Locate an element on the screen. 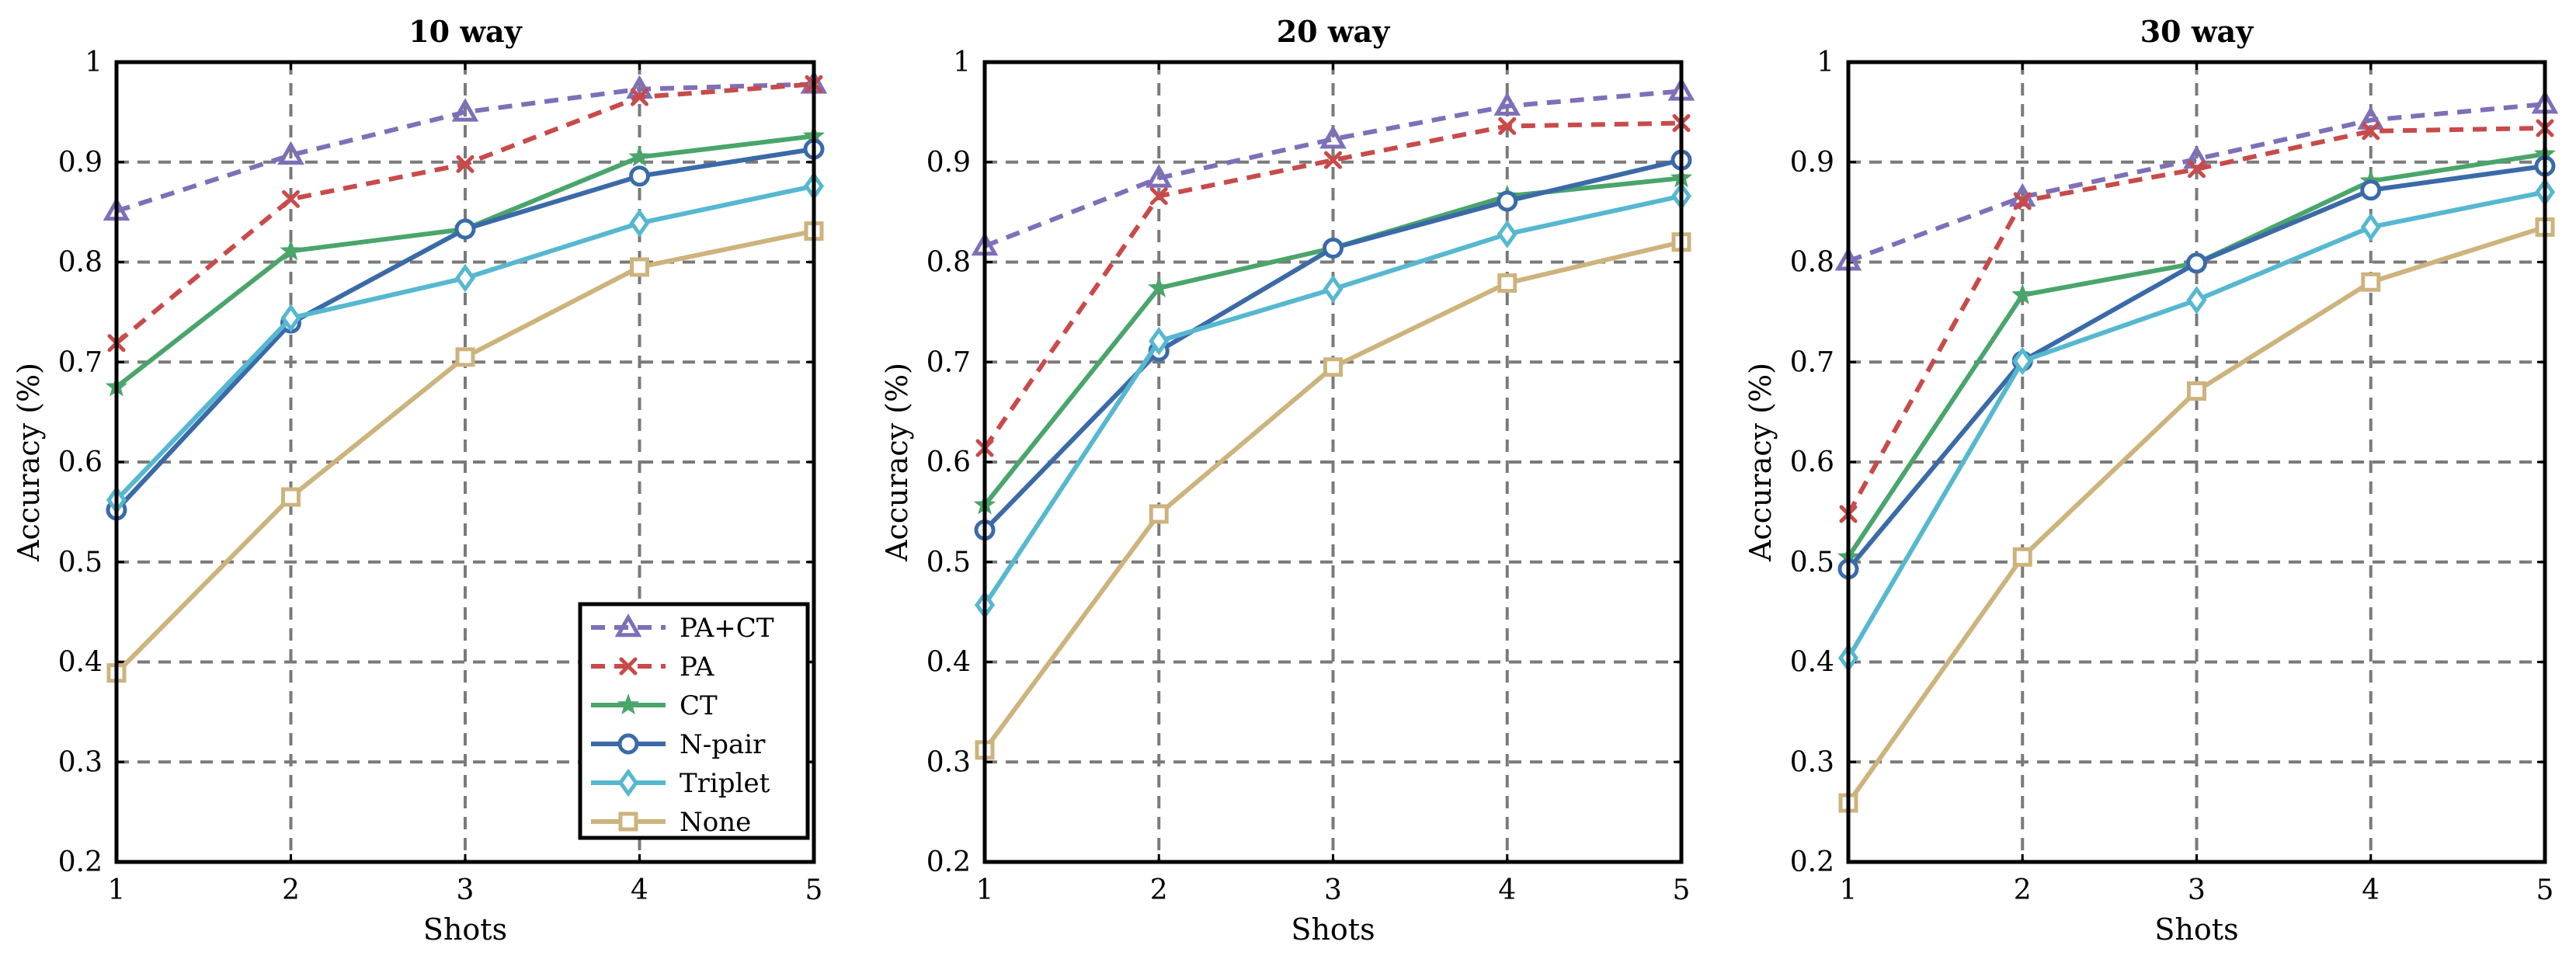  legend-label: PA+CT is located at coordinates (727, 628).